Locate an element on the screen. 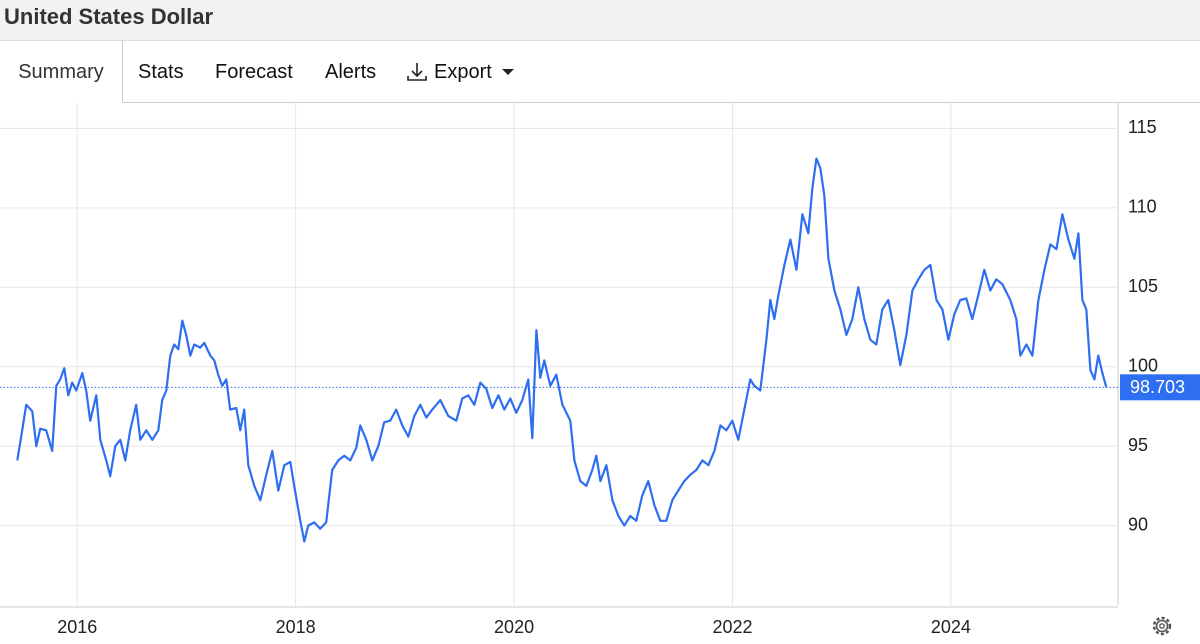 This screenshot has height=644, width=1200. x-tick-label: 2018 is located at coordinates (296, 627).